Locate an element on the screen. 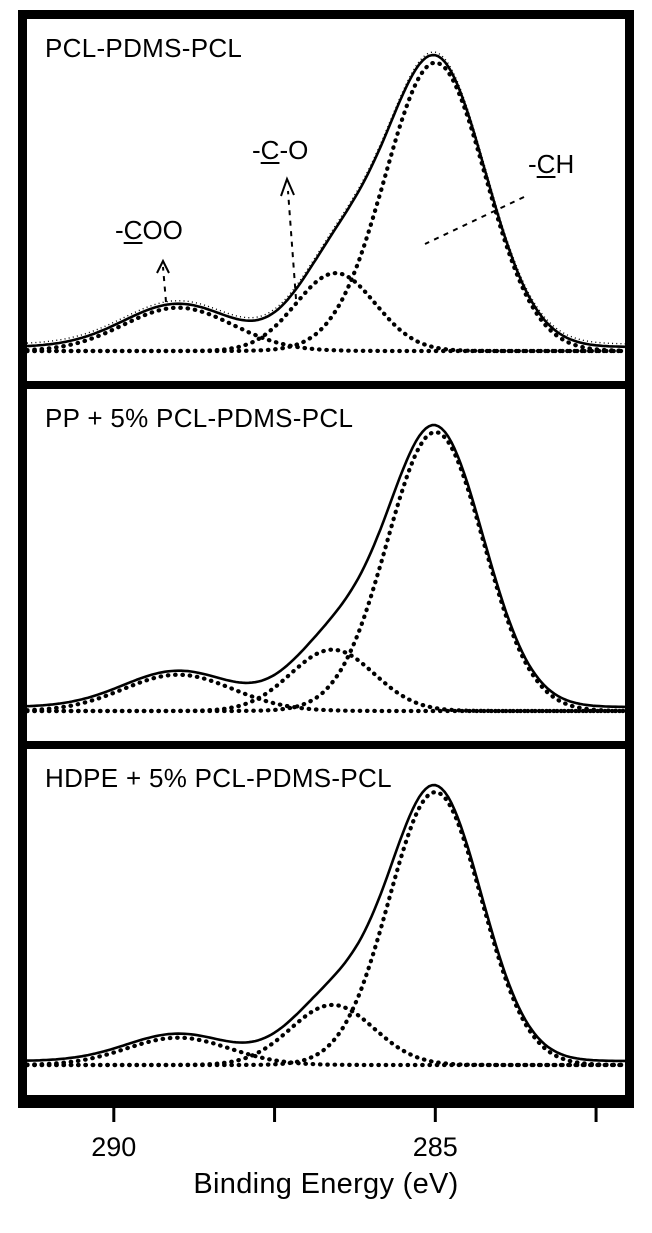 The image size is (652, 1233). x-axis-ticks: 290 285 is located at coordinates (344, 1135).